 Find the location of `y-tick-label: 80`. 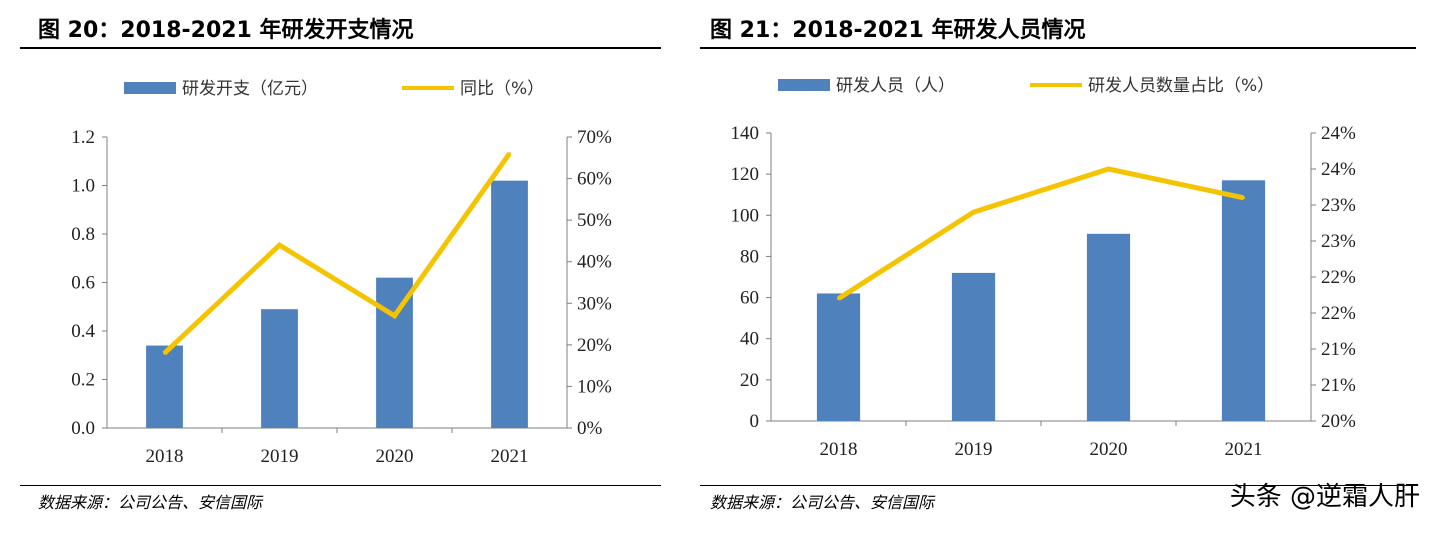

y-tick-label: 80 is located at coordinates (749, 256).